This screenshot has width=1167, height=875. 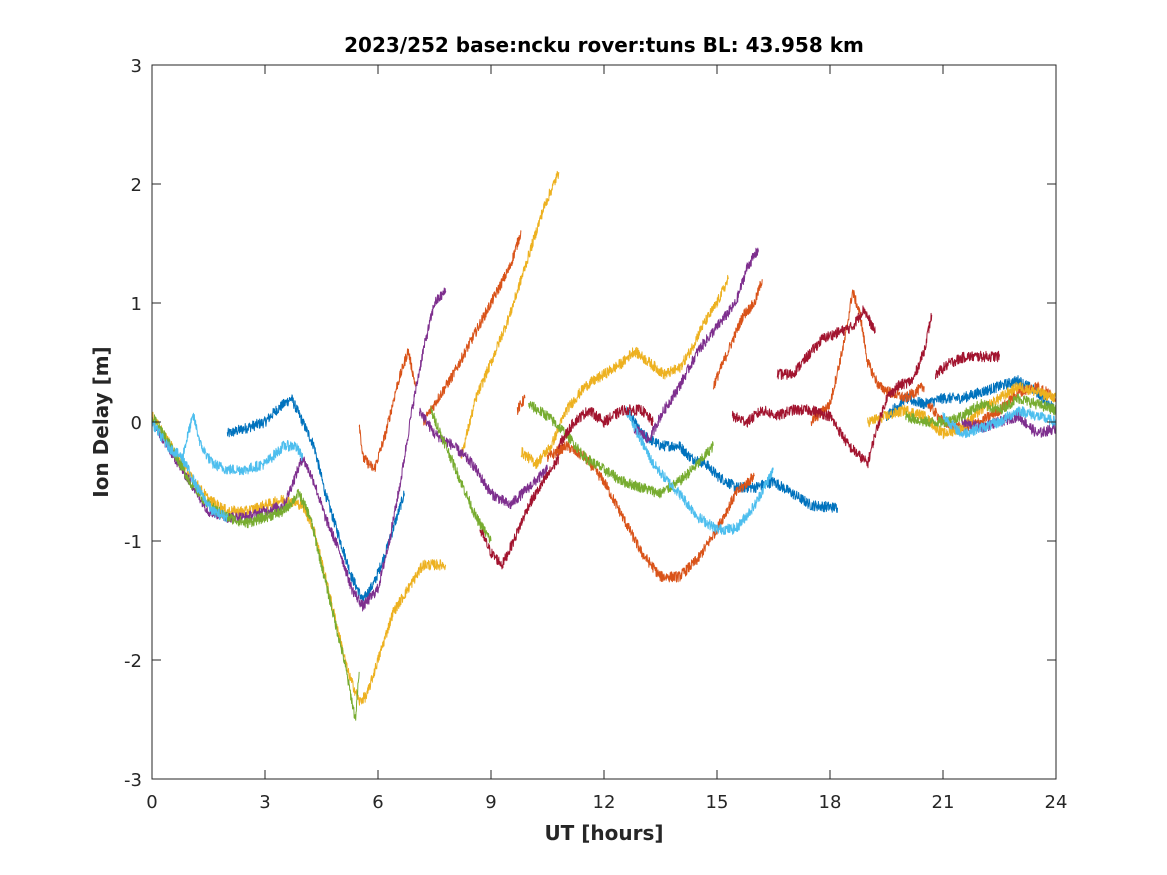 I want to click on x-axis-title: UT [hours], so click(x=603, y=833).